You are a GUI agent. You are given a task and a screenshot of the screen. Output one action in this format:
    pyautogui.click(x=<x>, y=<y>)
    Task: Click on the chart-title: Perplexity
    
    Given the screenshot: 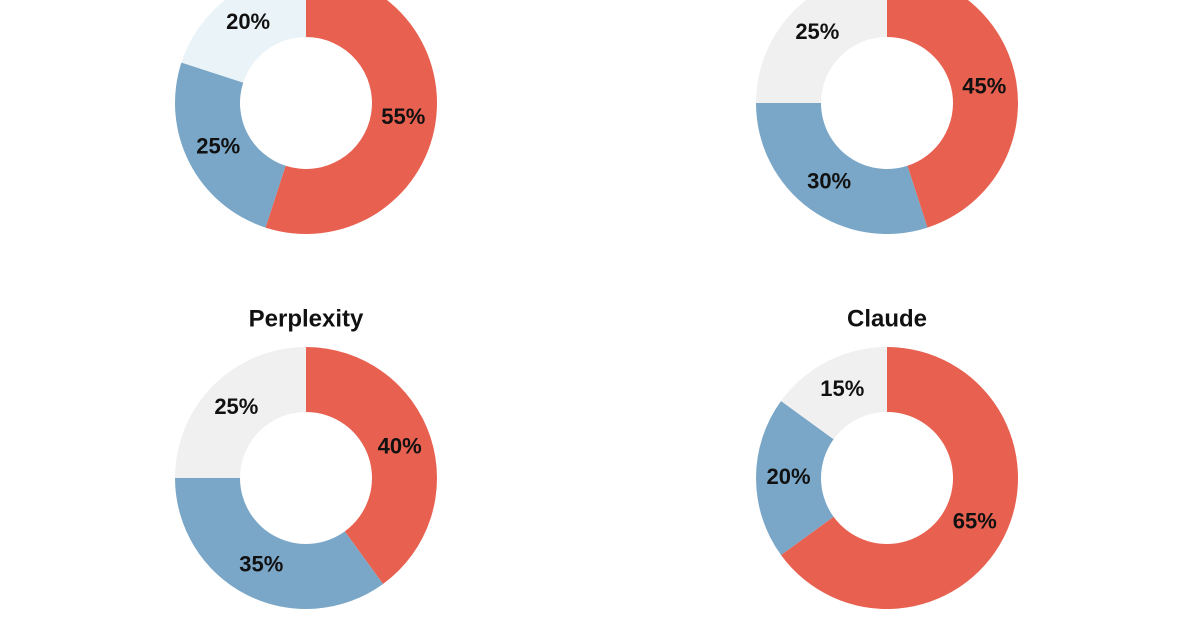 What is the action you would take?
    pyautogui.click(x=306, y=318)
    